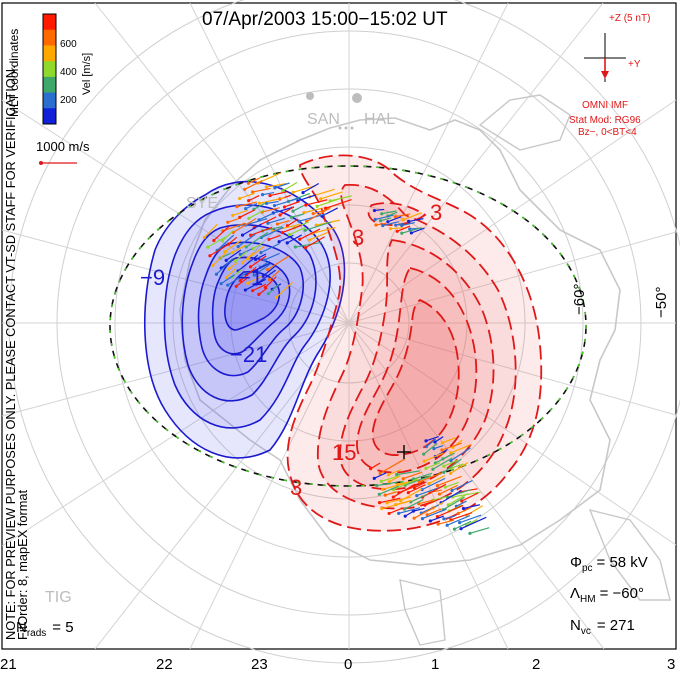  What do you see at coordinates (244, 319) in the screenshot?
I see `negative-potential-cell` at bounding box center [244, 319].